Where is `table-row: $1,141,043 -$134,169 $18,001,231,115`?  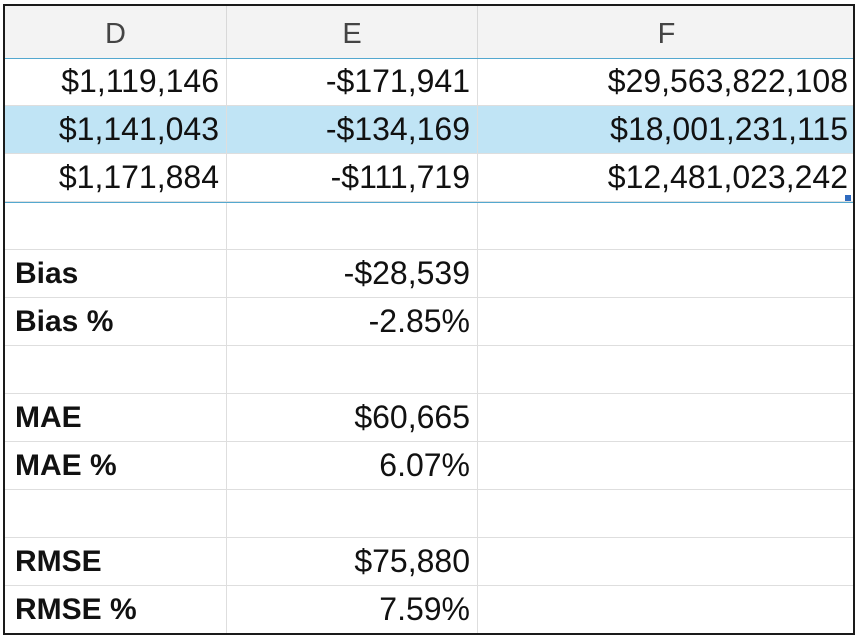
table-row: $1,141,043 -$134,169 $18,001,231,115 is located at coordinates (429, 130).